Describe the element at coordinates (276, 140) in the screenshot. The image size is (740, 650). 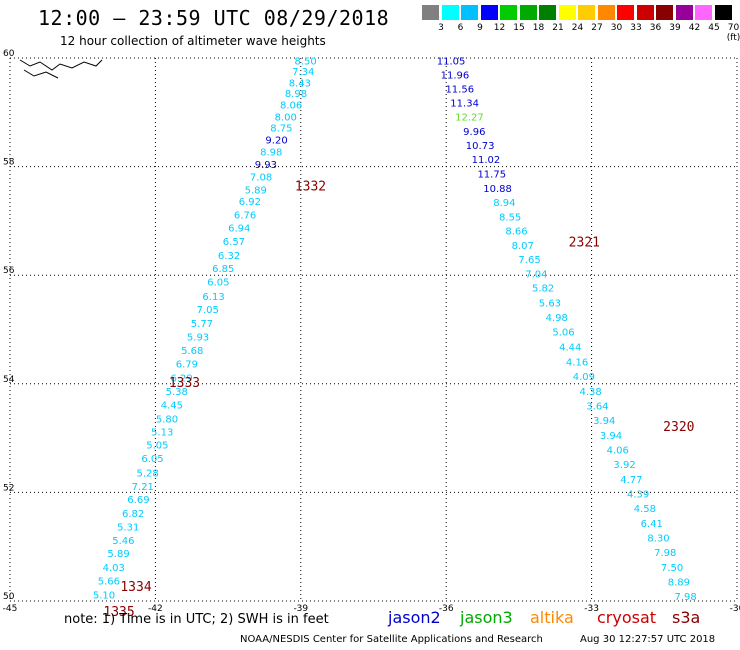
I see `wave-height-value: 9.20` at that location.